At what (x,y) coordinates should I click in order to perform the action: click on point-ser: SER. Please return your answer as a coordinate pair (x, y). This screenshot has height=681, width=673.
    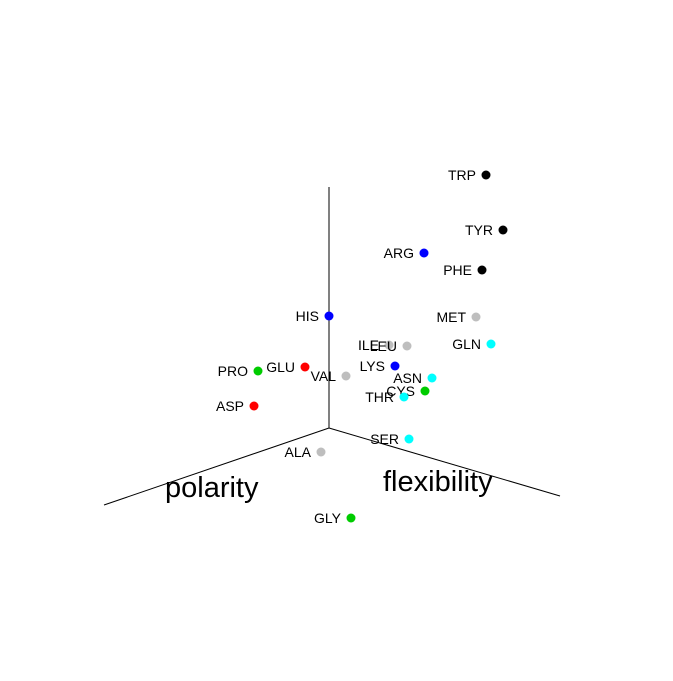
    Looking at the image, I should click on (392, 439).